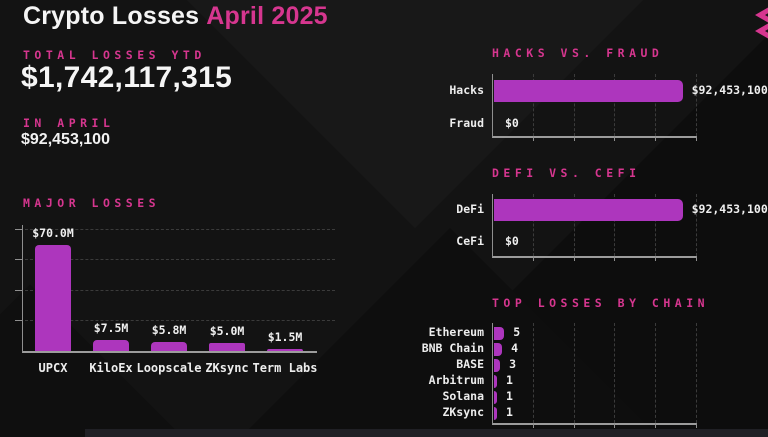 Image resolution: width=768 pixels, height=437 pixels. What do you see at coordinates (466, 123) in the screenshot?
I see `category-label: Fraud` at bounding box center [466, 123].